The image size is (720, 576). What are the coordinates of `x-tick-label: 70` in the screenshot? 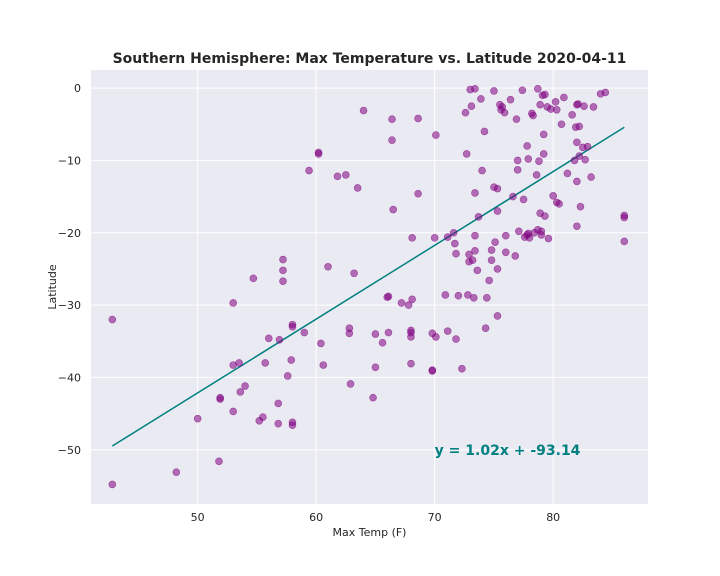 It's located at (435, 517).